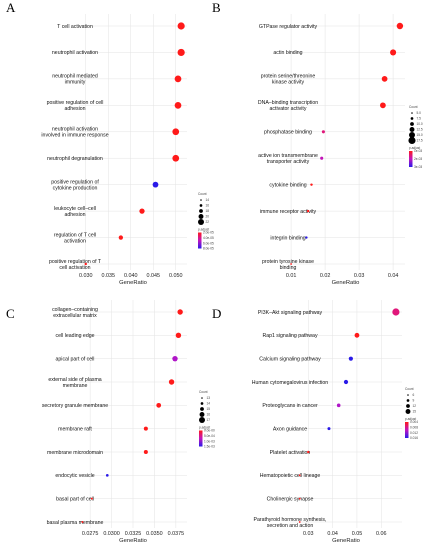 The image size is (423, 550). I want to click on x-tick-label: 0.02, so click(325, 276).